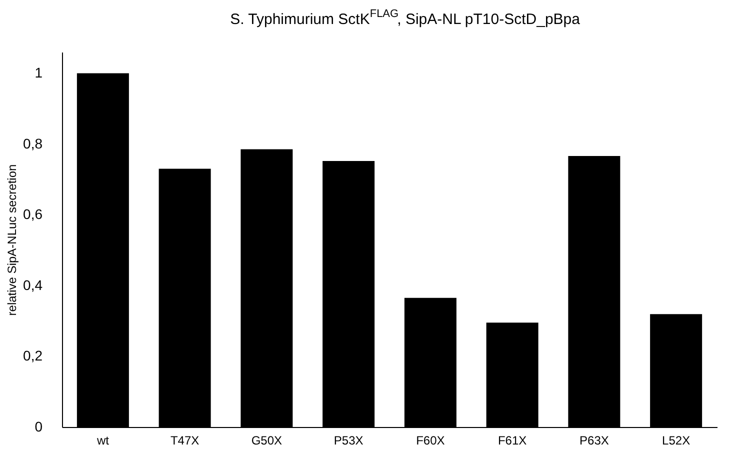 Image resolution: width=742 pixels, height=466 pixels. What do you see at coordinates (38, 426) in the screenshot?
I see `y-tick-label: 0` at bounding box center [38, 426].